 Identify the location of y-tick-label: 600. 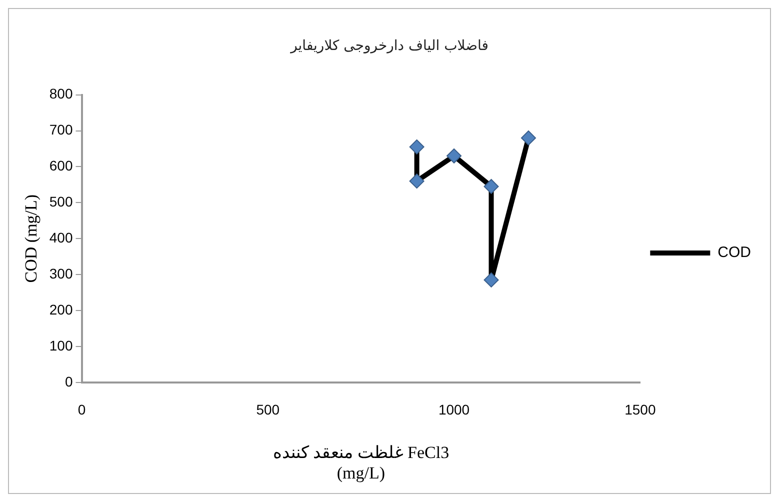
(61, 166).